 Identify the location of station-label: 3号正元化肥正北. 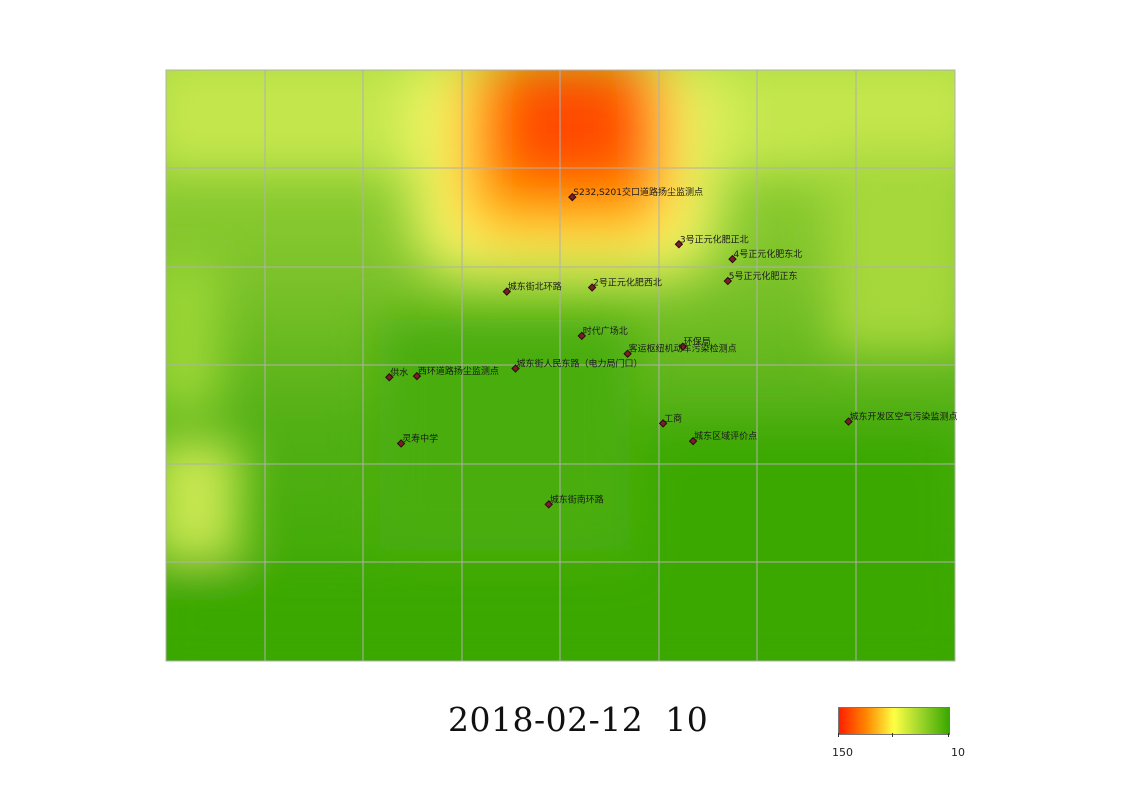
(714, 239).